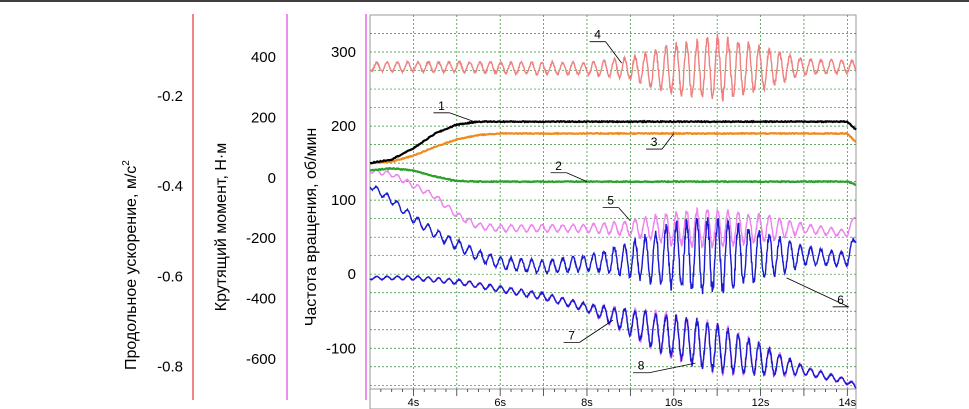  What do you see at coordinates (613, 67) in the screenshot?
I see `series-4-line` at bounding box center [613, 67].